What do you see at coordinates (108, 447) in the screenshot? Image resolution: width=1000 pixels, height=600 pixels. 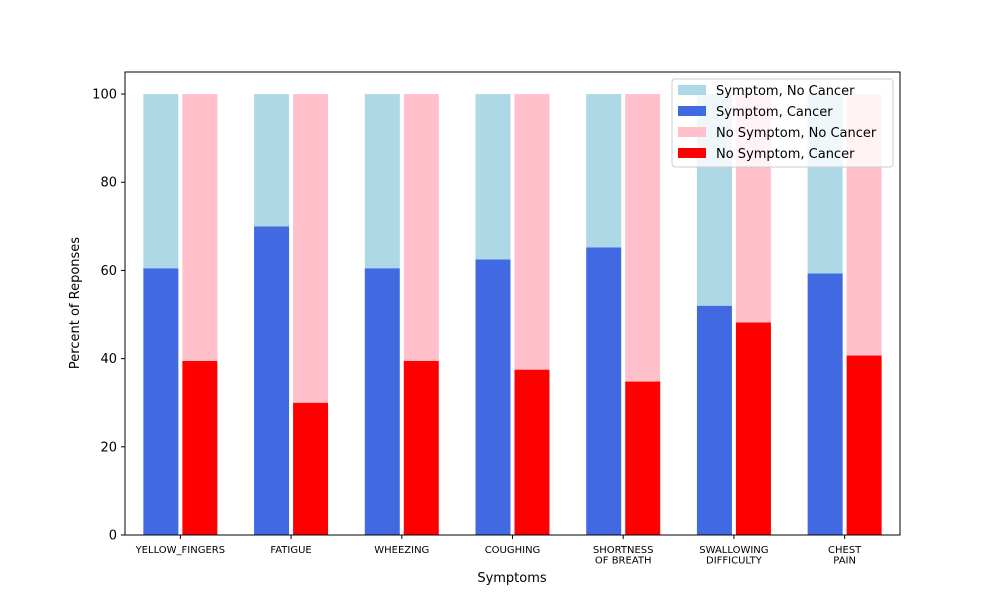 I see `y-tick-label: 20` at bounding box center [108, 447].